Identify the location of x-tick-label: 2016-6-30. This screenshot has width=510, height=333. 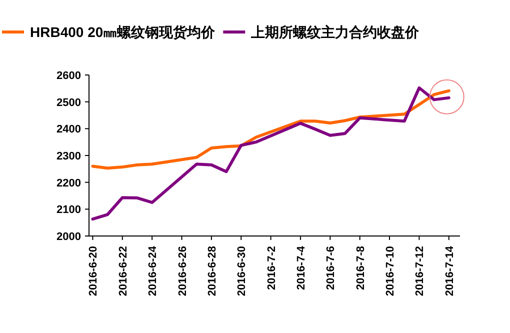
(242, 271).